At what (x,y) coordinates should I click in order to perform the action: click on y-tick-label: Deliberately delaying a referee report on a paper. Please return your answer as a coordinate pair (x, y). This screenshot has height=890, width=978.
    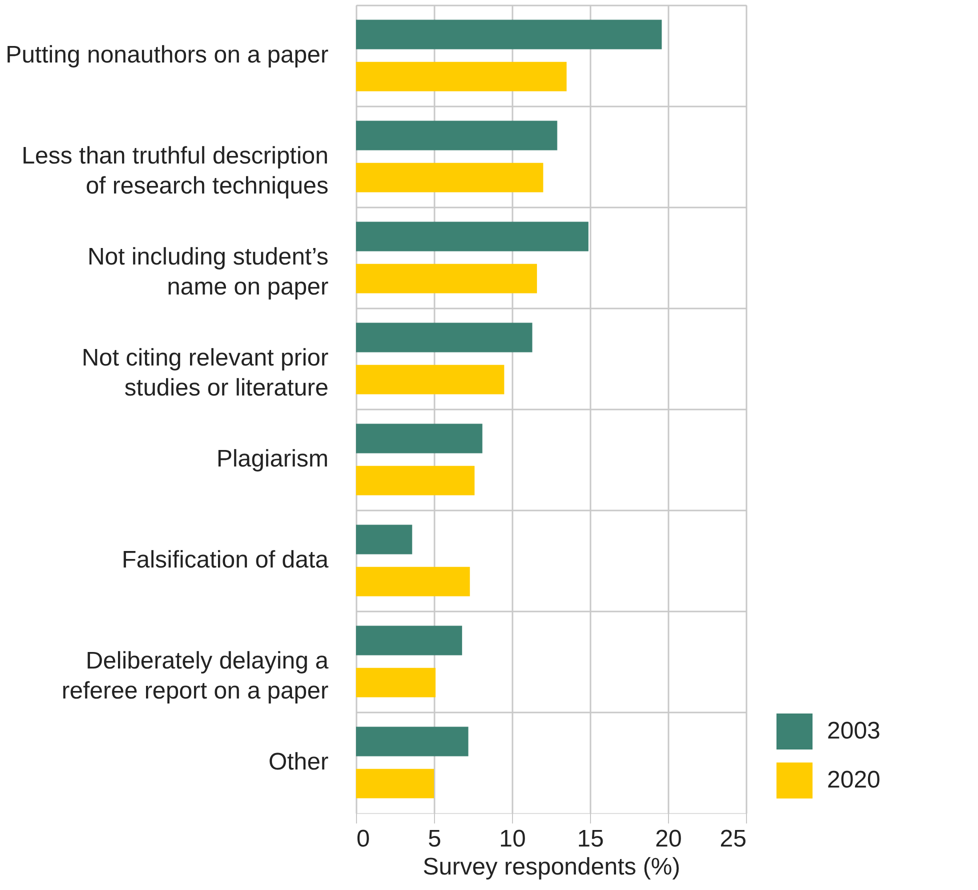
    Looking at the image, I should click on (196, 676).